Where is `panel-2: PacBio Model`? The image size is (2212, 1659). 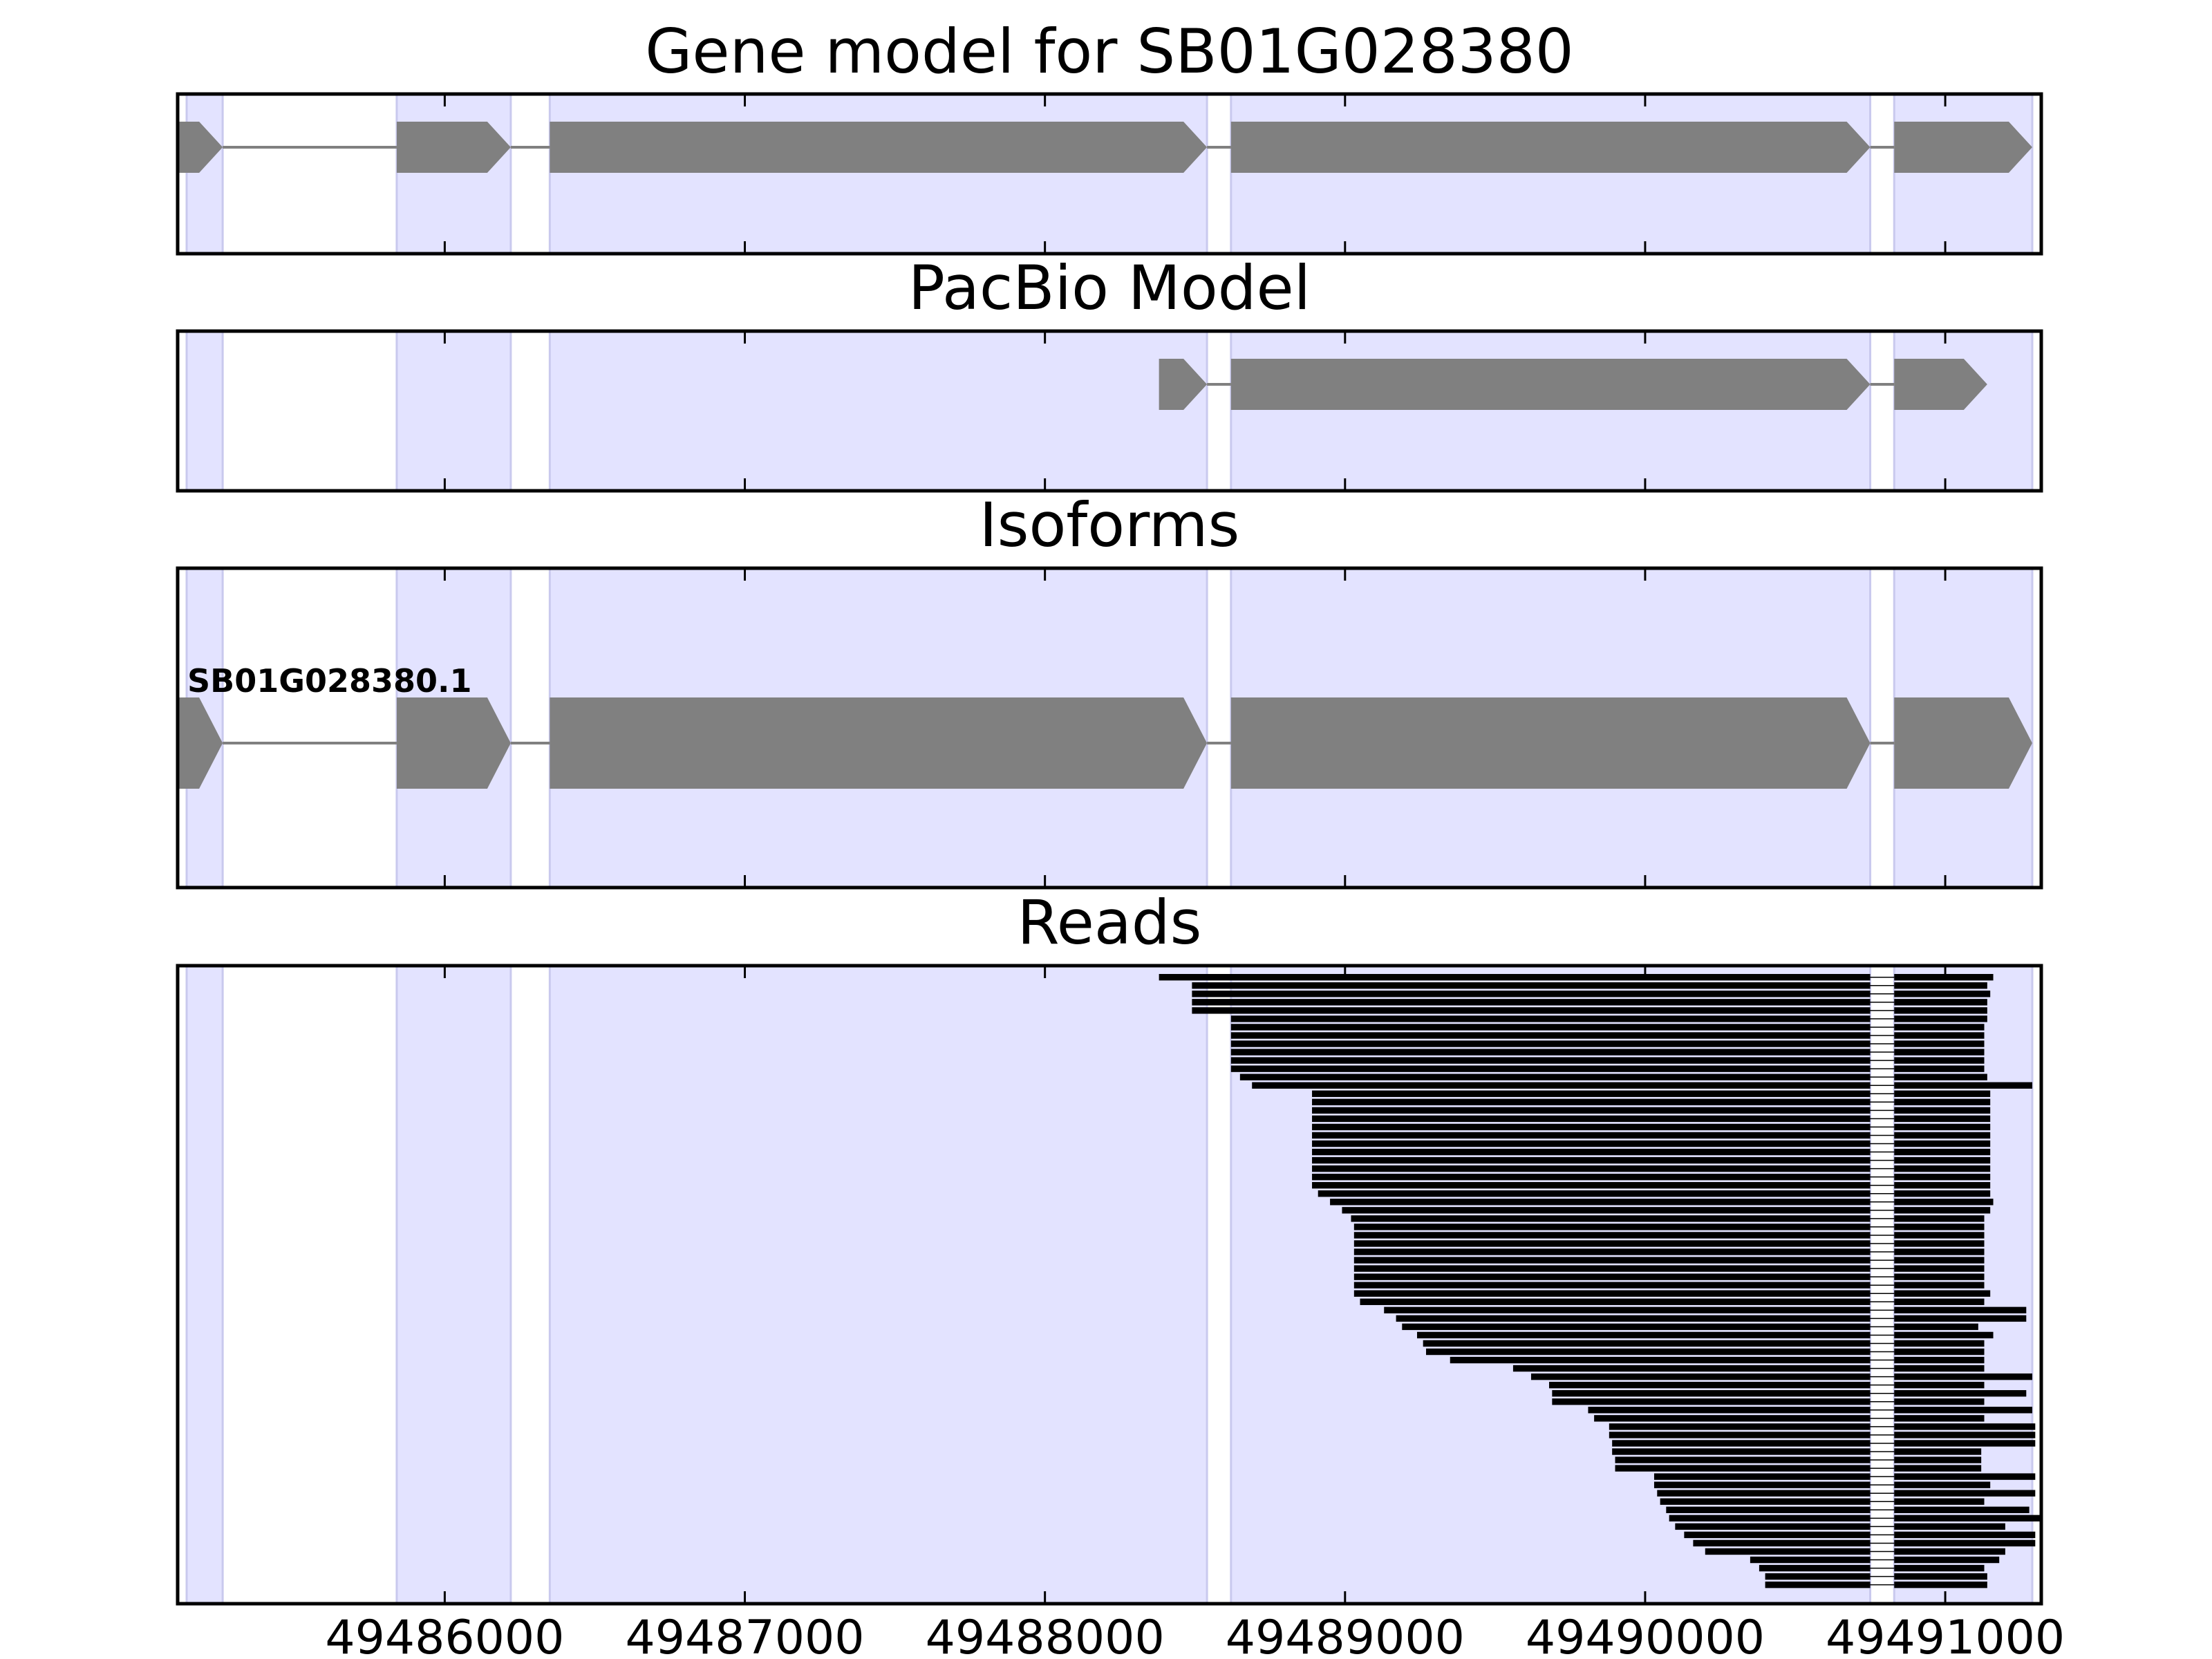 panel-2: PacBio Model is located at coordinates (1110, 372).